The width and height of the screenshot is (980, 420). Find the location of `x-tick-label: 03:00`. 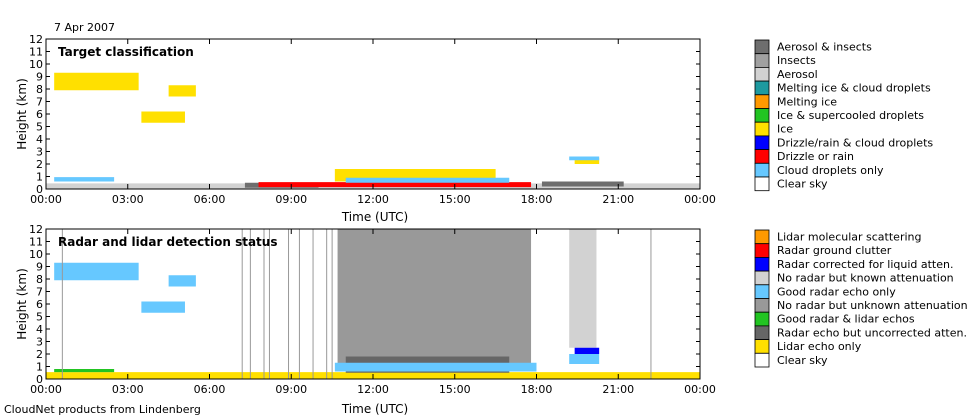

x-tick-label: 03:00 is located at coordinates (128, 389).